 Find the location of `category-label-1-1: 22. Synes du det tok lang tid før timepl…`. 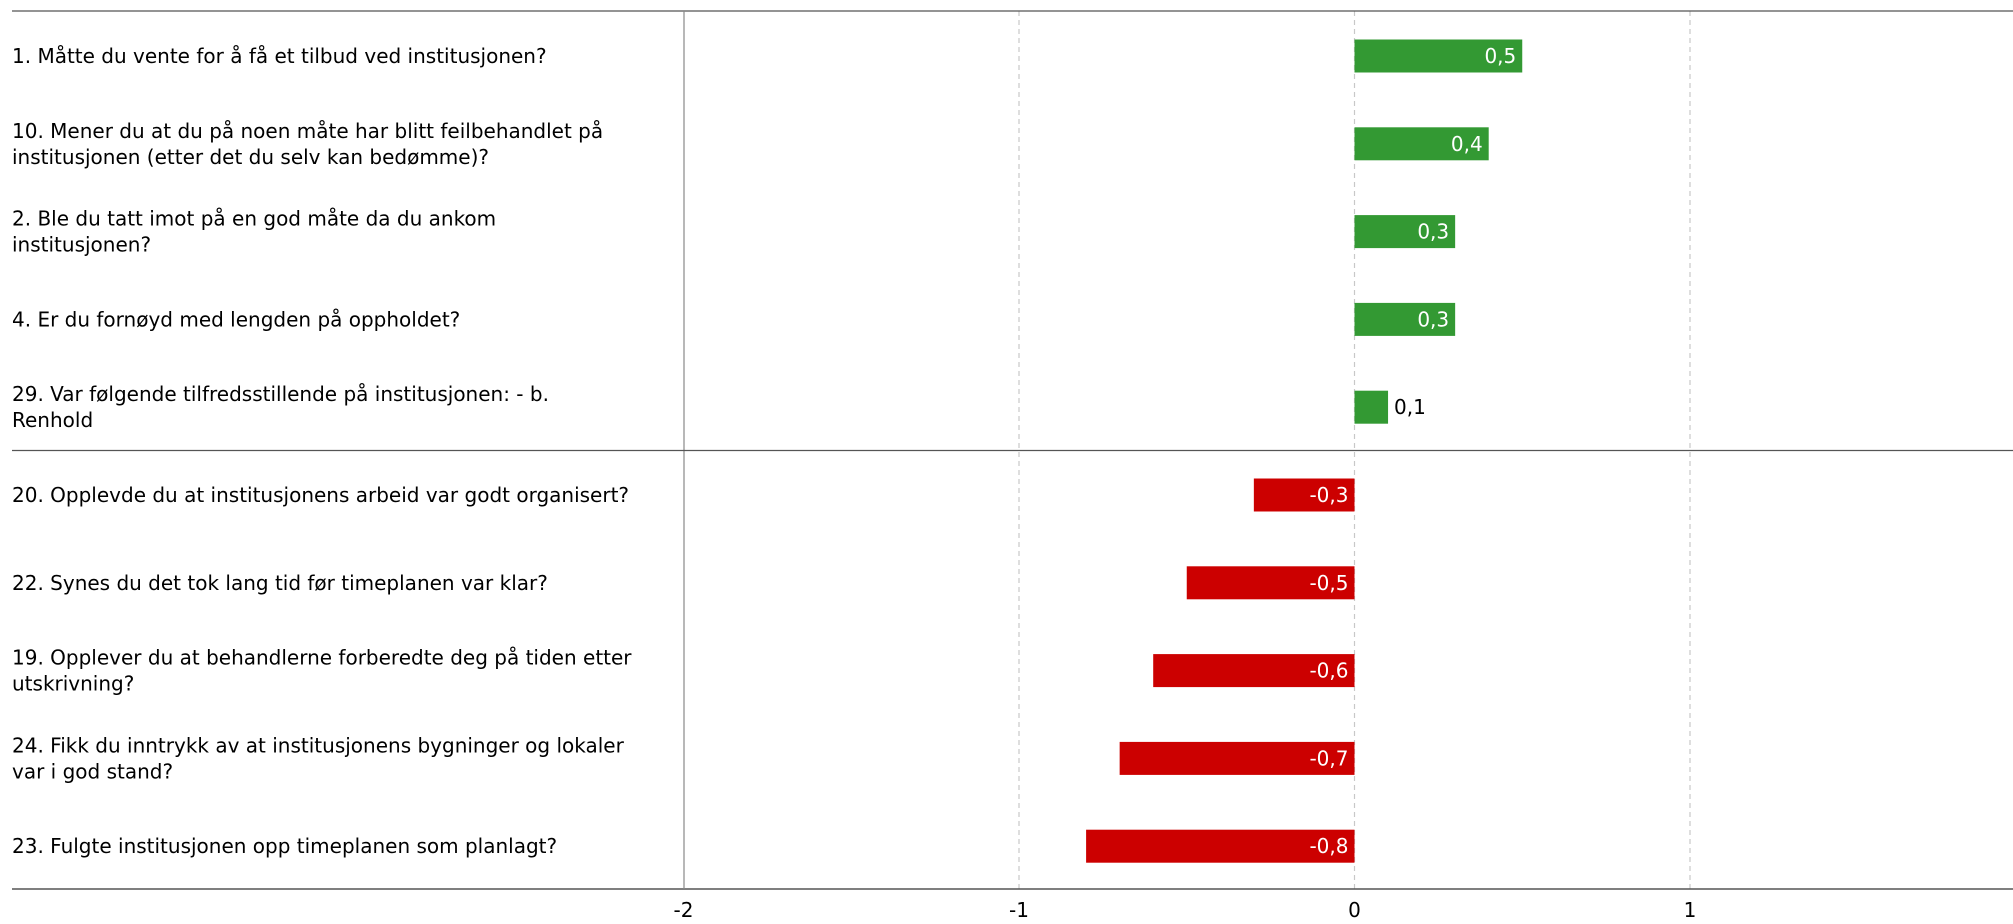

category-label-1-1: 22. Synes du det tok lang tid før timepl… is located at coordinates (280, 583).